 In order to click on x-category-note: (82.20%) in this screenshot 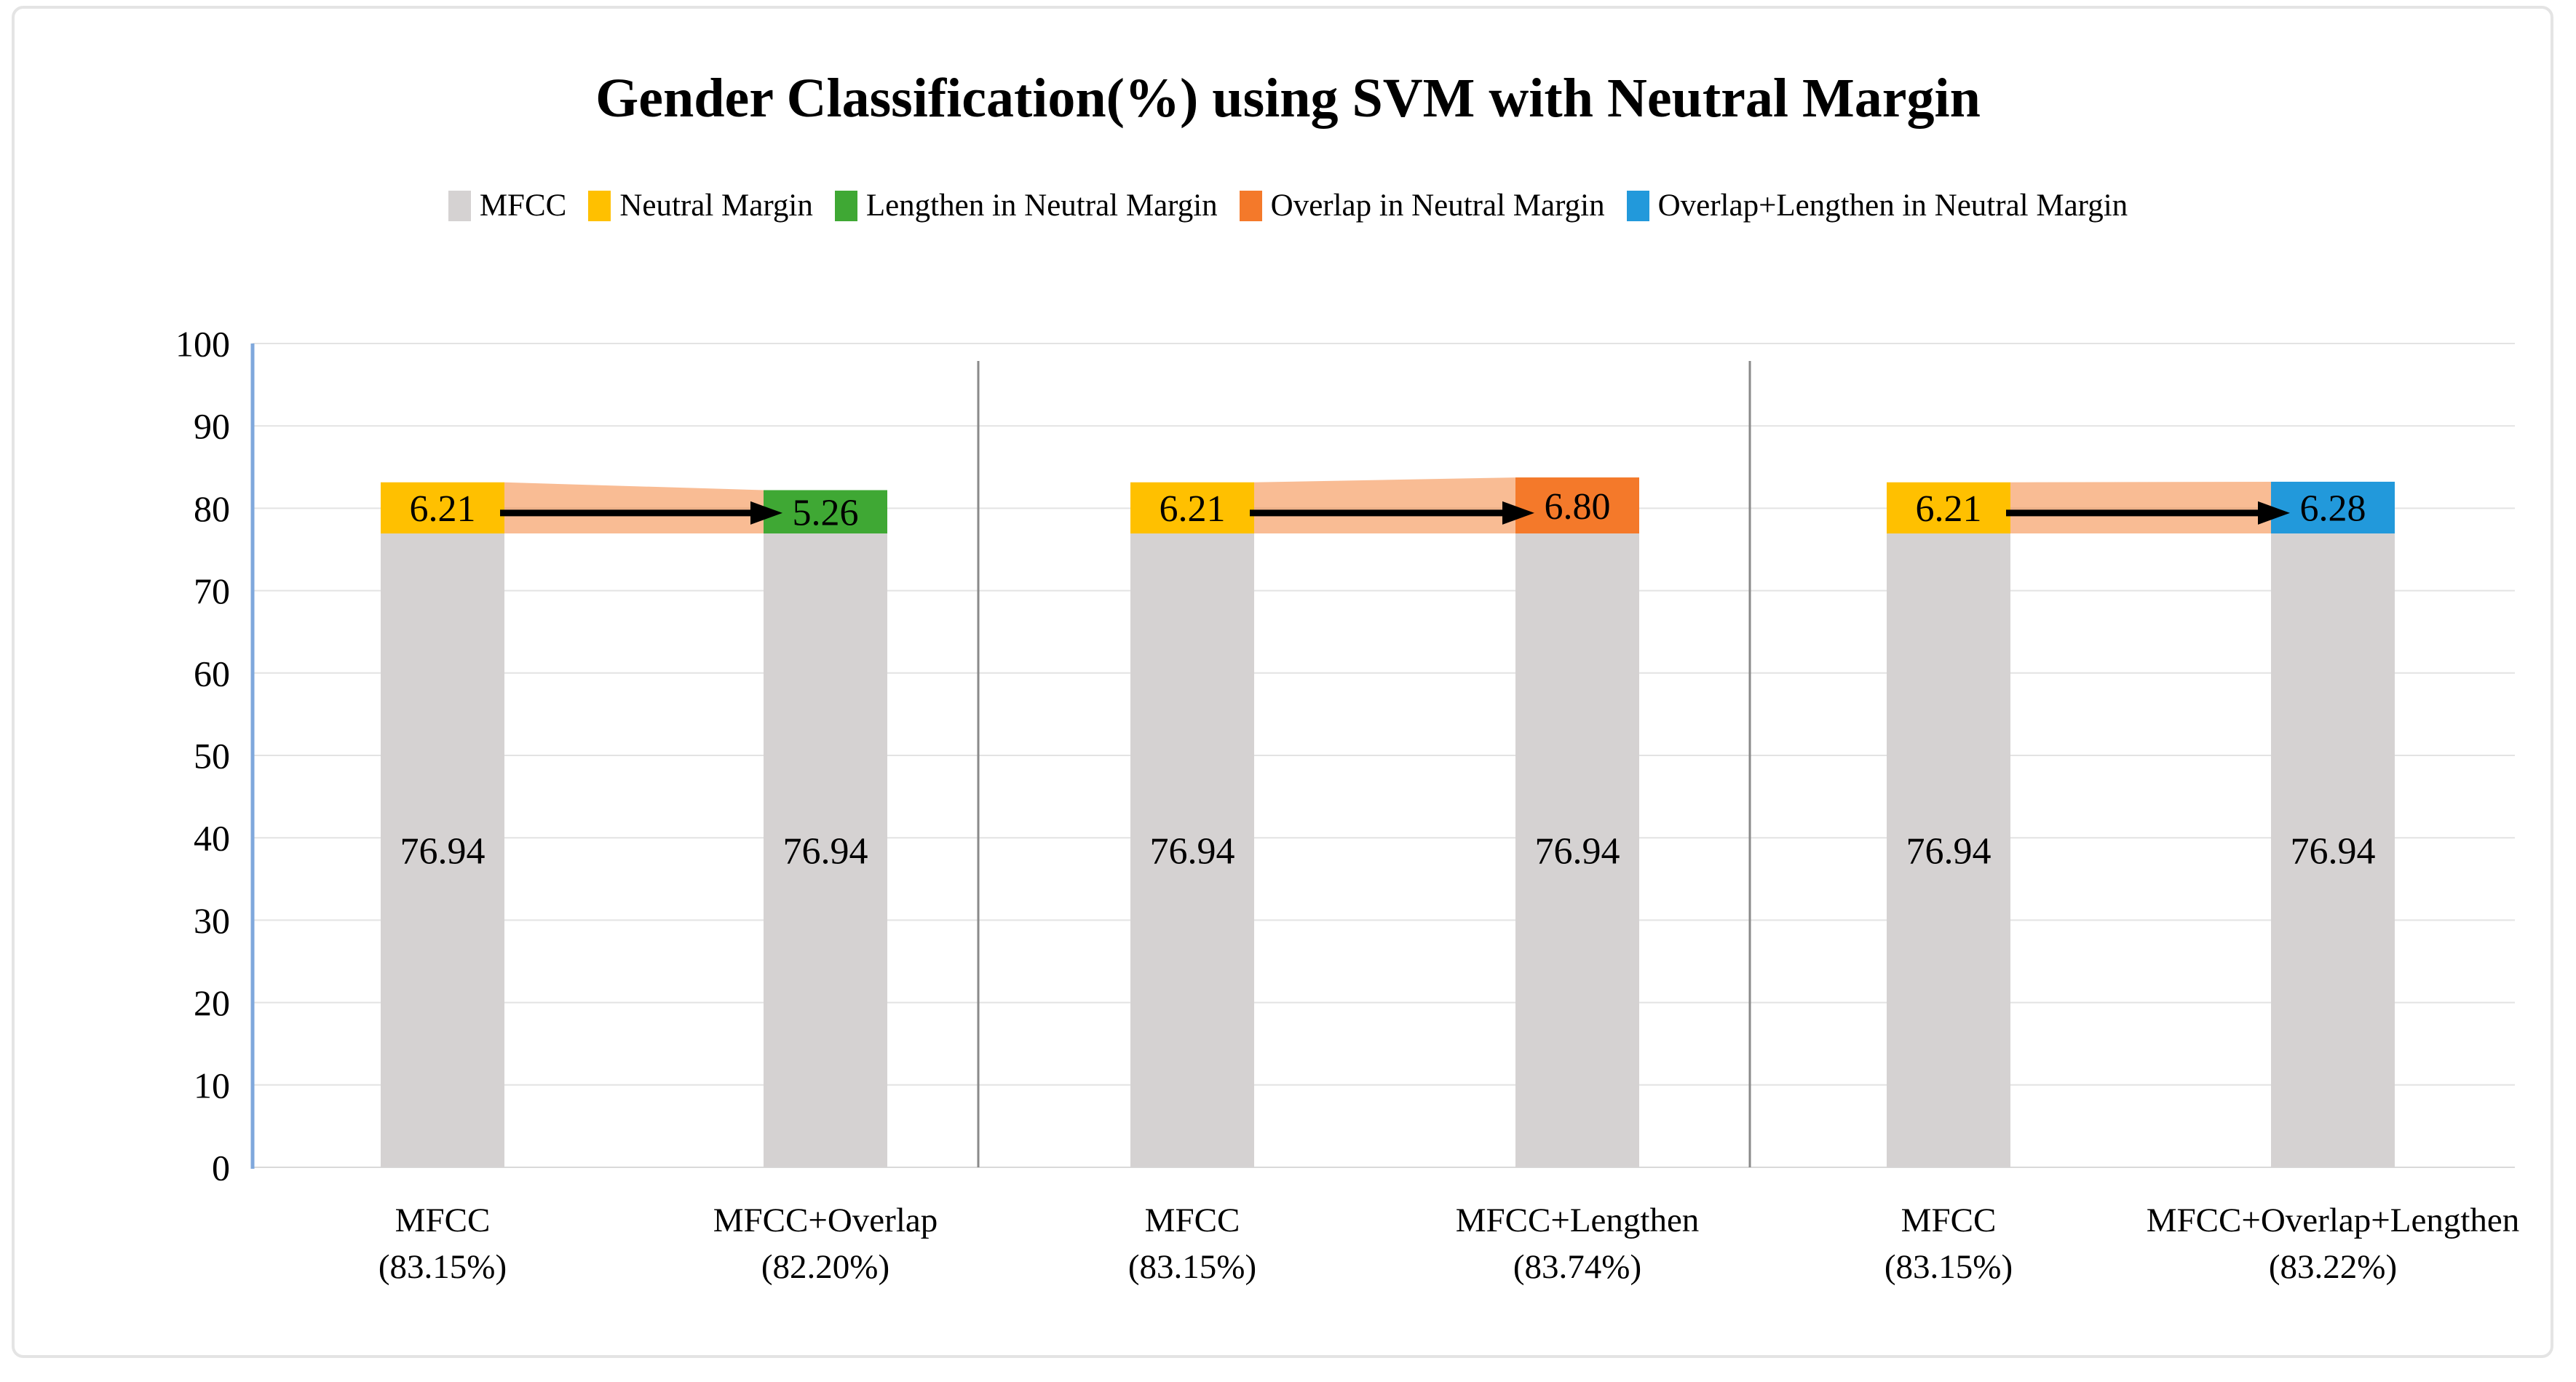, I will do `click(825, 1267)`.